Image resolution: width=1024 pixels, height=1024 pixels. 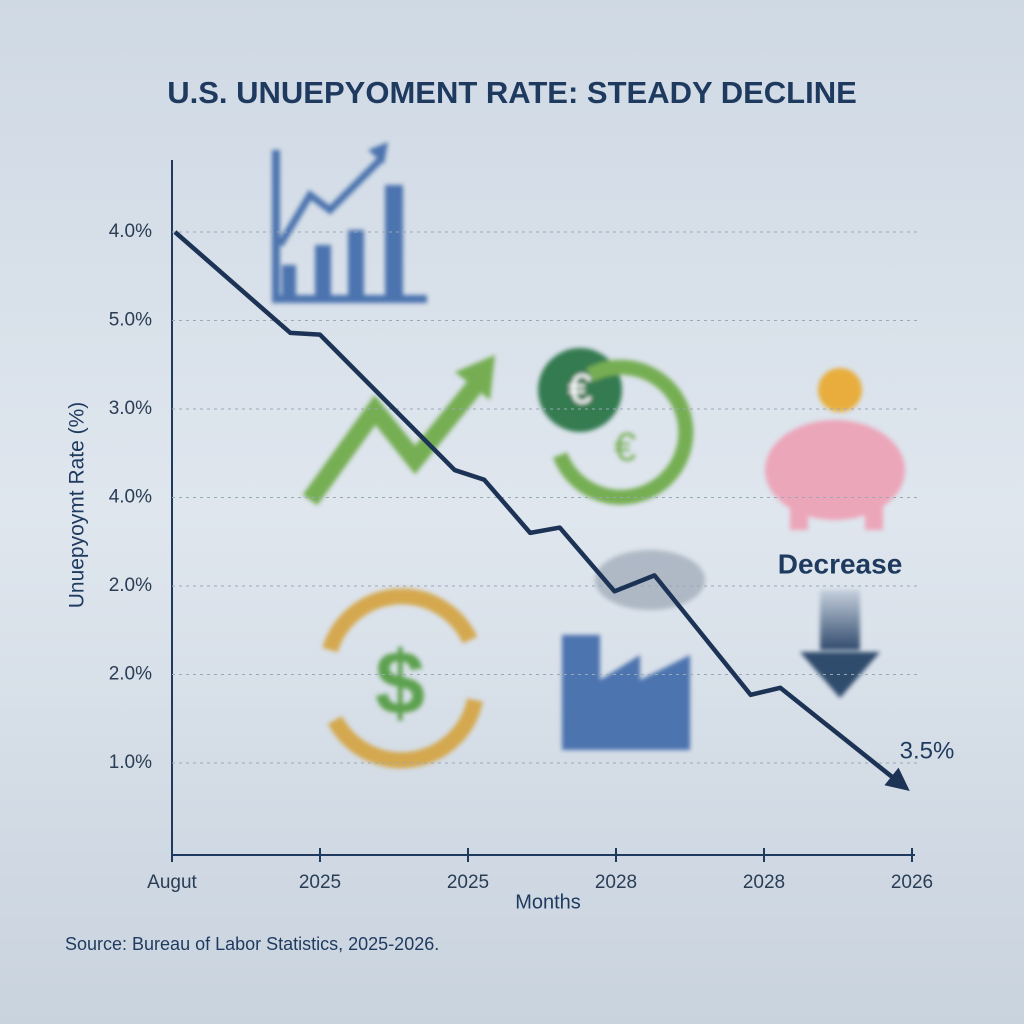 What do you see at coordinates (897, 779) in the screenshot?
I see `arrow-head` at bounding box center [897, 779].